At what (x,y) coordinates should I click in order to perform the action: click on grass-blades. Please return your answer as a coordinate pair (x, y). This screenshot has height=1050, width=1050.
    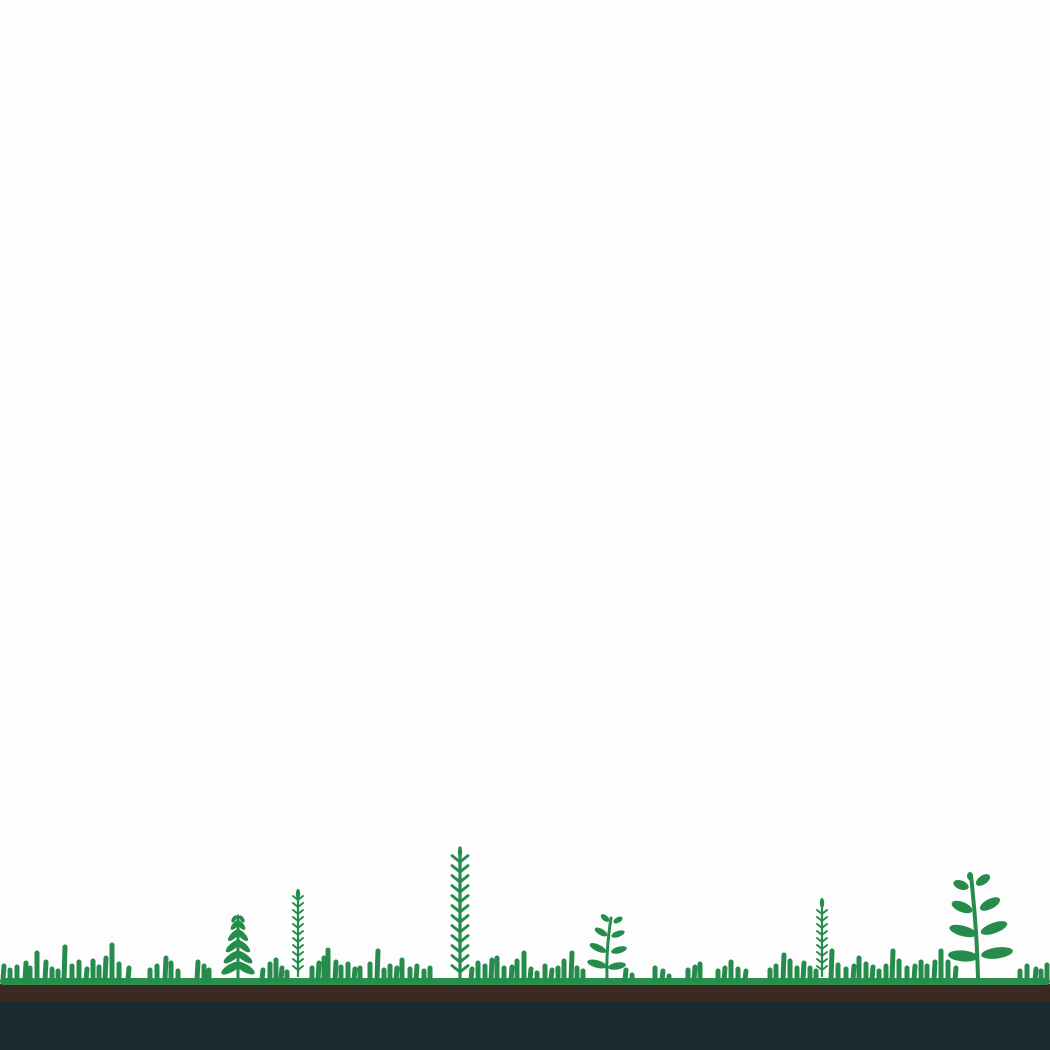
    Looking at the image, I should click on (525, 962).